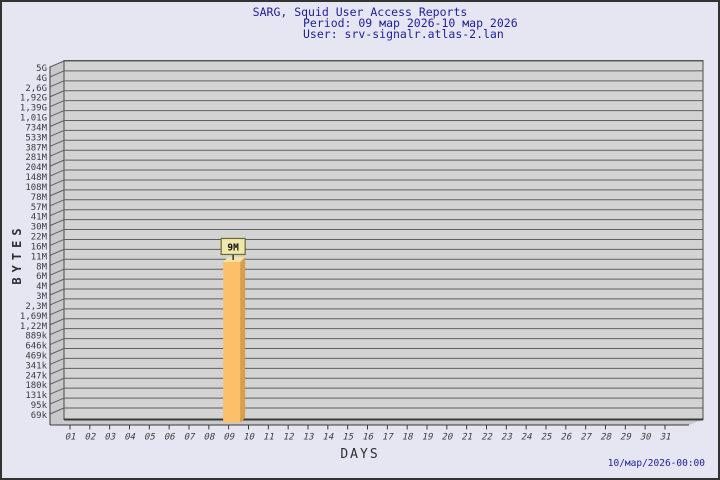  Describe the element at coordinates (169, 438) in the screenshot. I see `x-tick-label: 06` at that location.